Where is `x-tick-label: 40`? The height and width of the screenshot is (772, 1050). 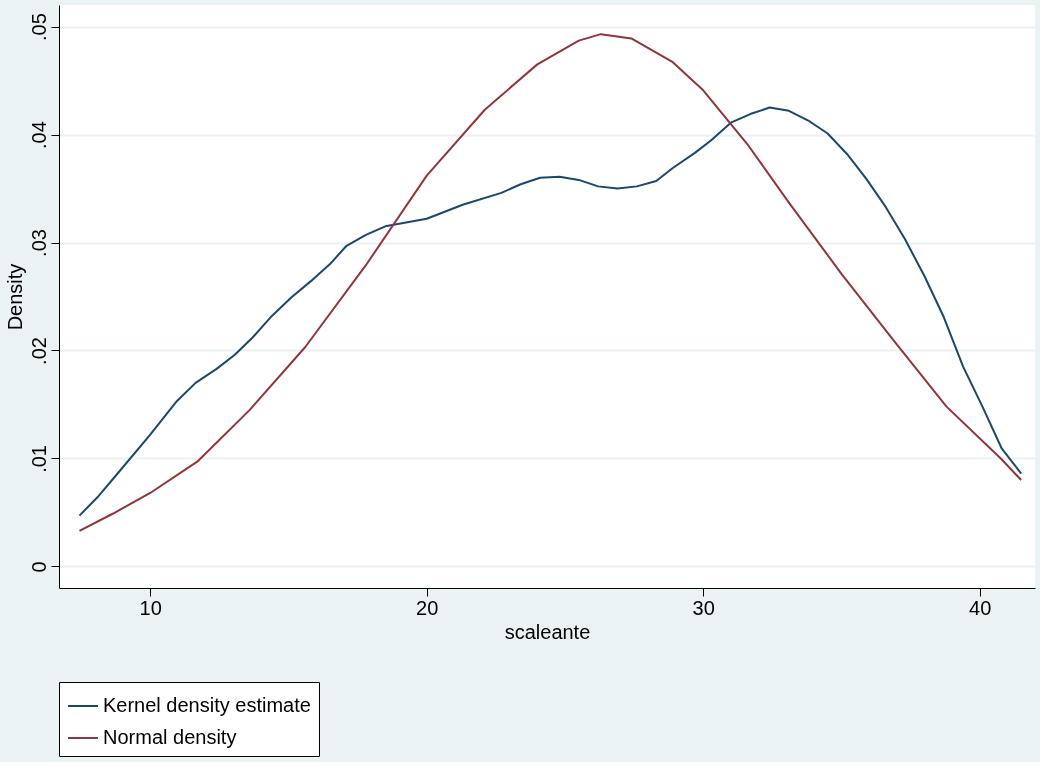
x-tick-label: 40 is located at coordinates (980, 607).